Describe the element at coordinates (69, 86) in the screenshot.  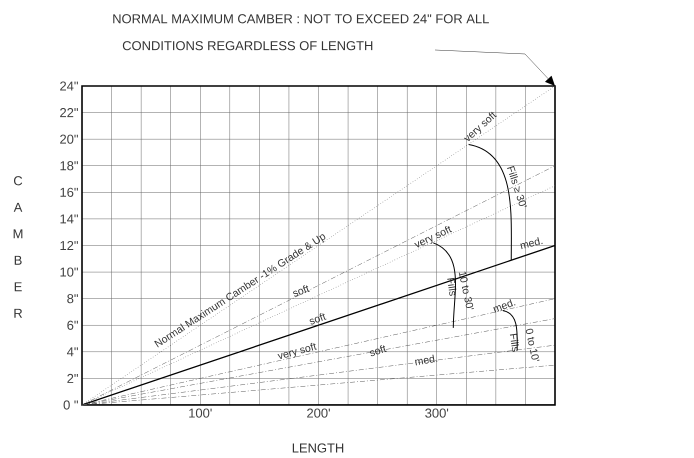
I see `y-tick-label: 24"` at that location.